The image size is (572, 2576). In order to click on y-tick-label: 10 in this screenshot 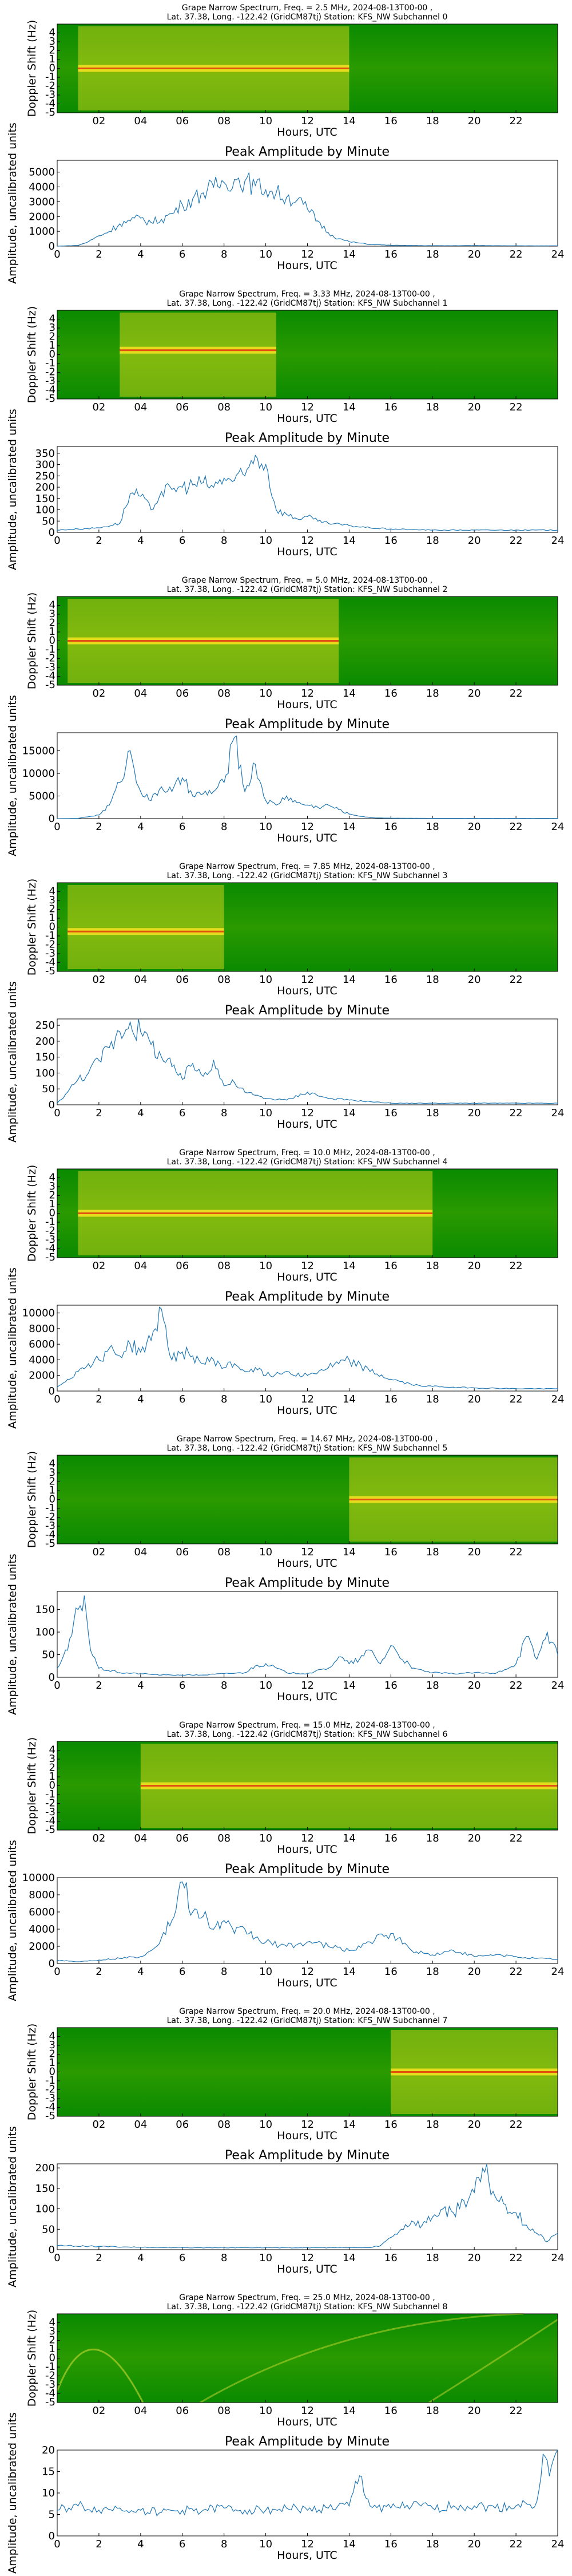, I will do `click(48, 2493)`.